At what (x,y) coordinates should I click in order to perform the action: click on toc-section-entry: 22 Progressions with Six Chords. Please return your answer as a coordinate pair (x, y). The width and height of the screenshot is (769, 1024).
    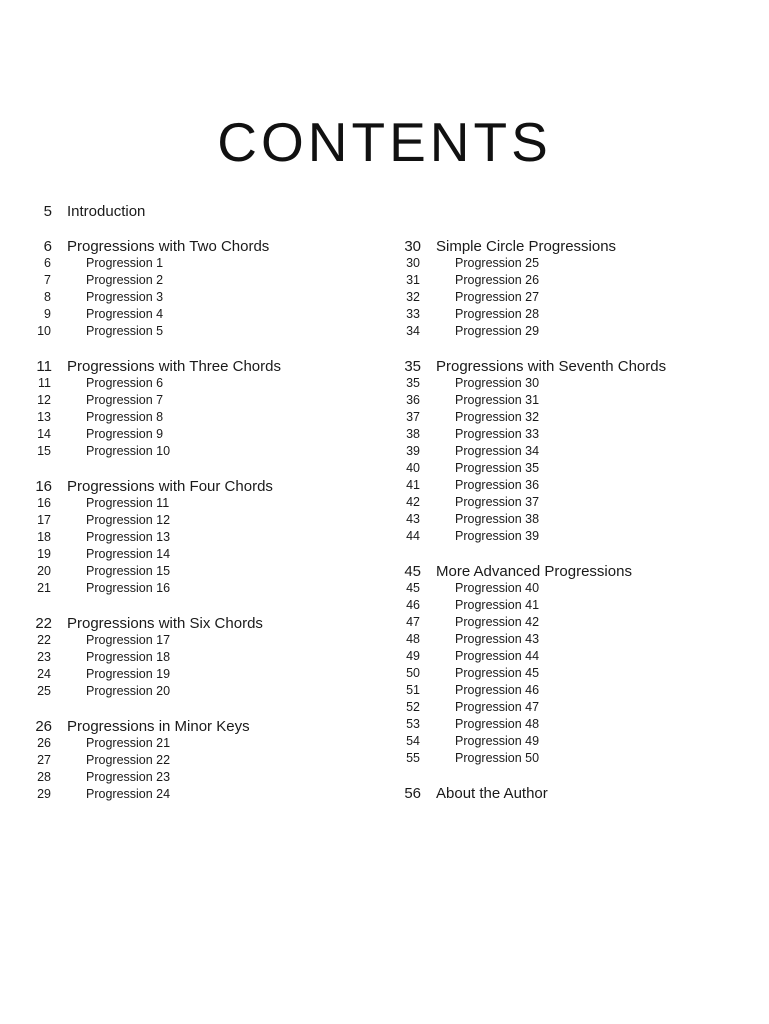
    Looking at the image, I should click on (190, 623).